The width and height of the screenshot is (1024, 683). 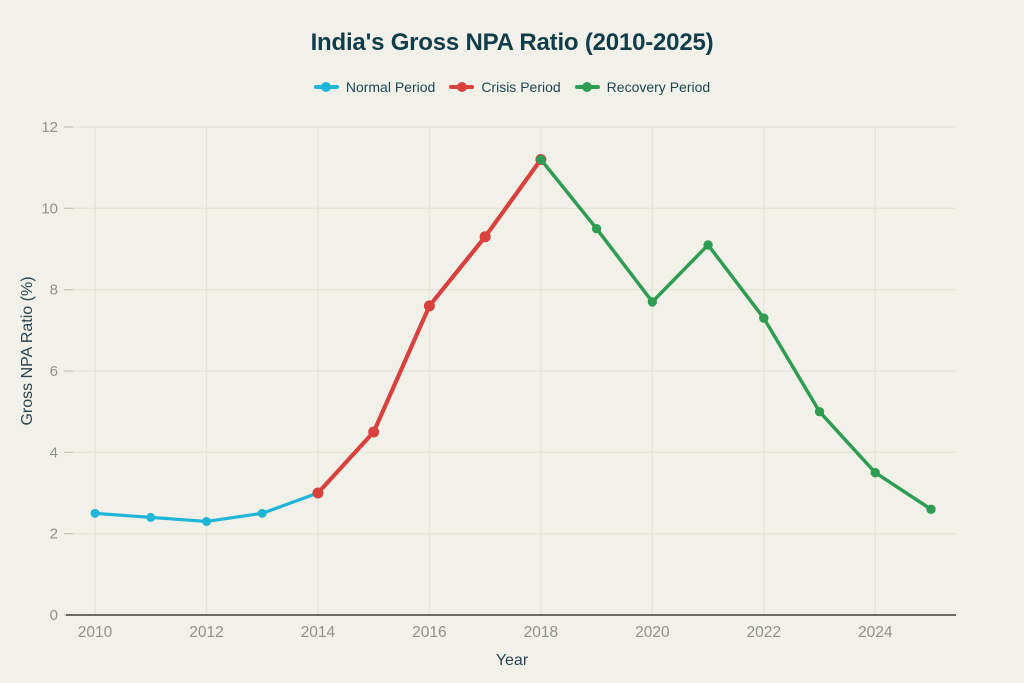 I want to click on legend-item-crisis-period: Crisis Period, so click(x=505, y=87).